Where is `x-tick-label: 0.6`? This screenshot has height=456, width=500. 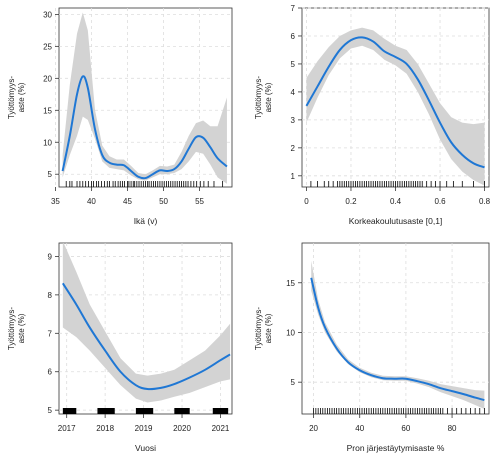
x-tick-label: 0.6 is located at coordinates (440, 201).